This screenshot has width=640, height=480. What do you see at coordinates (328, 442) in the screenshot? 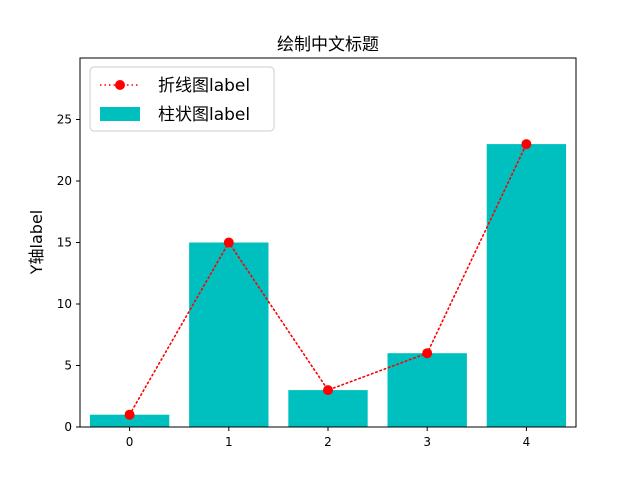
I see `x-tick-label-2: 2` at bounding box center [328, 442].